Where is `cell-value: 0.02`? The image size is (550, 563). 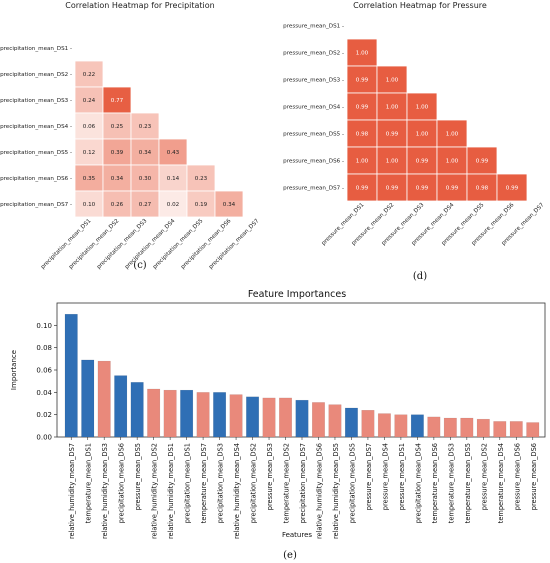
cell-value: 0.02 is located at coordinates (173, 205).